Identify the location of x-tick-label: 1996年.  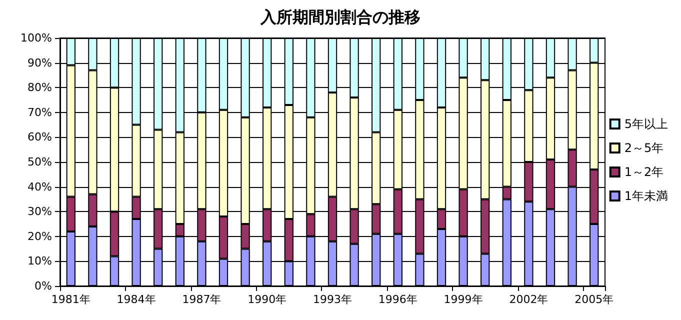
(398, 299).